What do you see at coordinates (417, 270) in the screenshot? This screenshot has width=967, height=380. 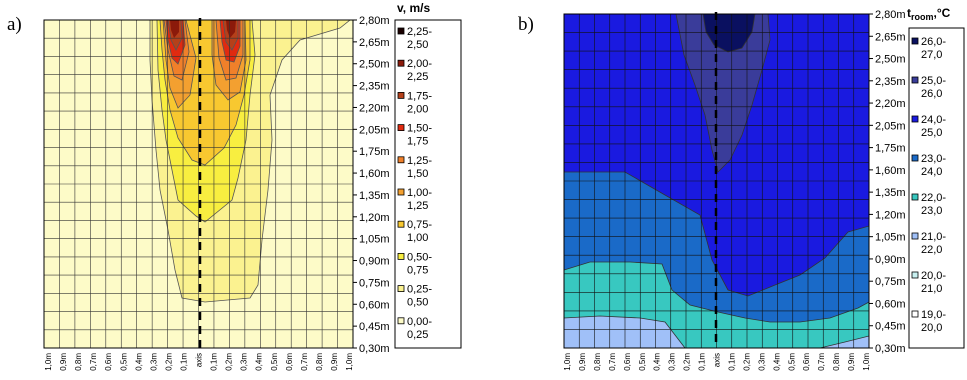 I see `legend-label-range-end: 0,75` at bounding box center [417, 270].